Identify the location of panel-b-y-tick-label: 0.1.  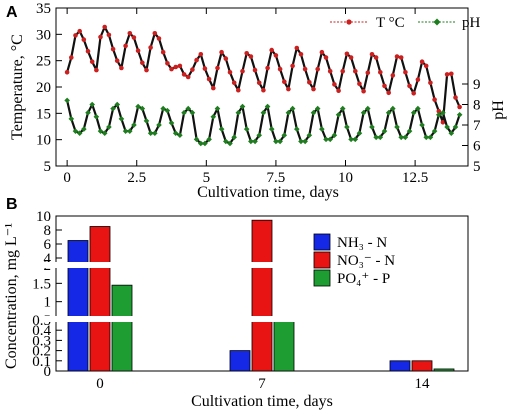
(41, 362).